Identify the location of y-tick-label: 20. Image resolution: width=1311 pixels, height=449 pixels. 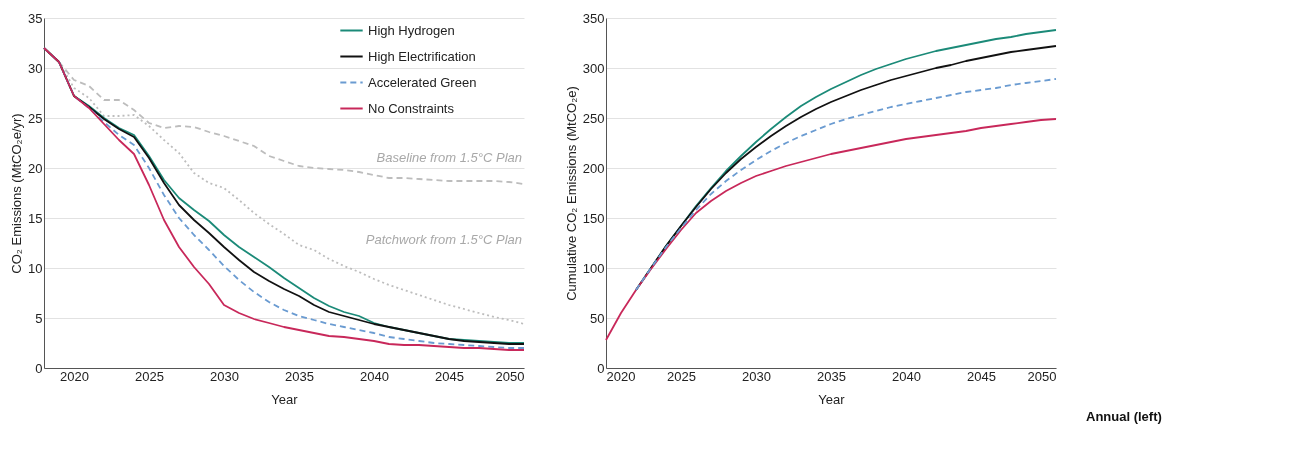
(35, 168).